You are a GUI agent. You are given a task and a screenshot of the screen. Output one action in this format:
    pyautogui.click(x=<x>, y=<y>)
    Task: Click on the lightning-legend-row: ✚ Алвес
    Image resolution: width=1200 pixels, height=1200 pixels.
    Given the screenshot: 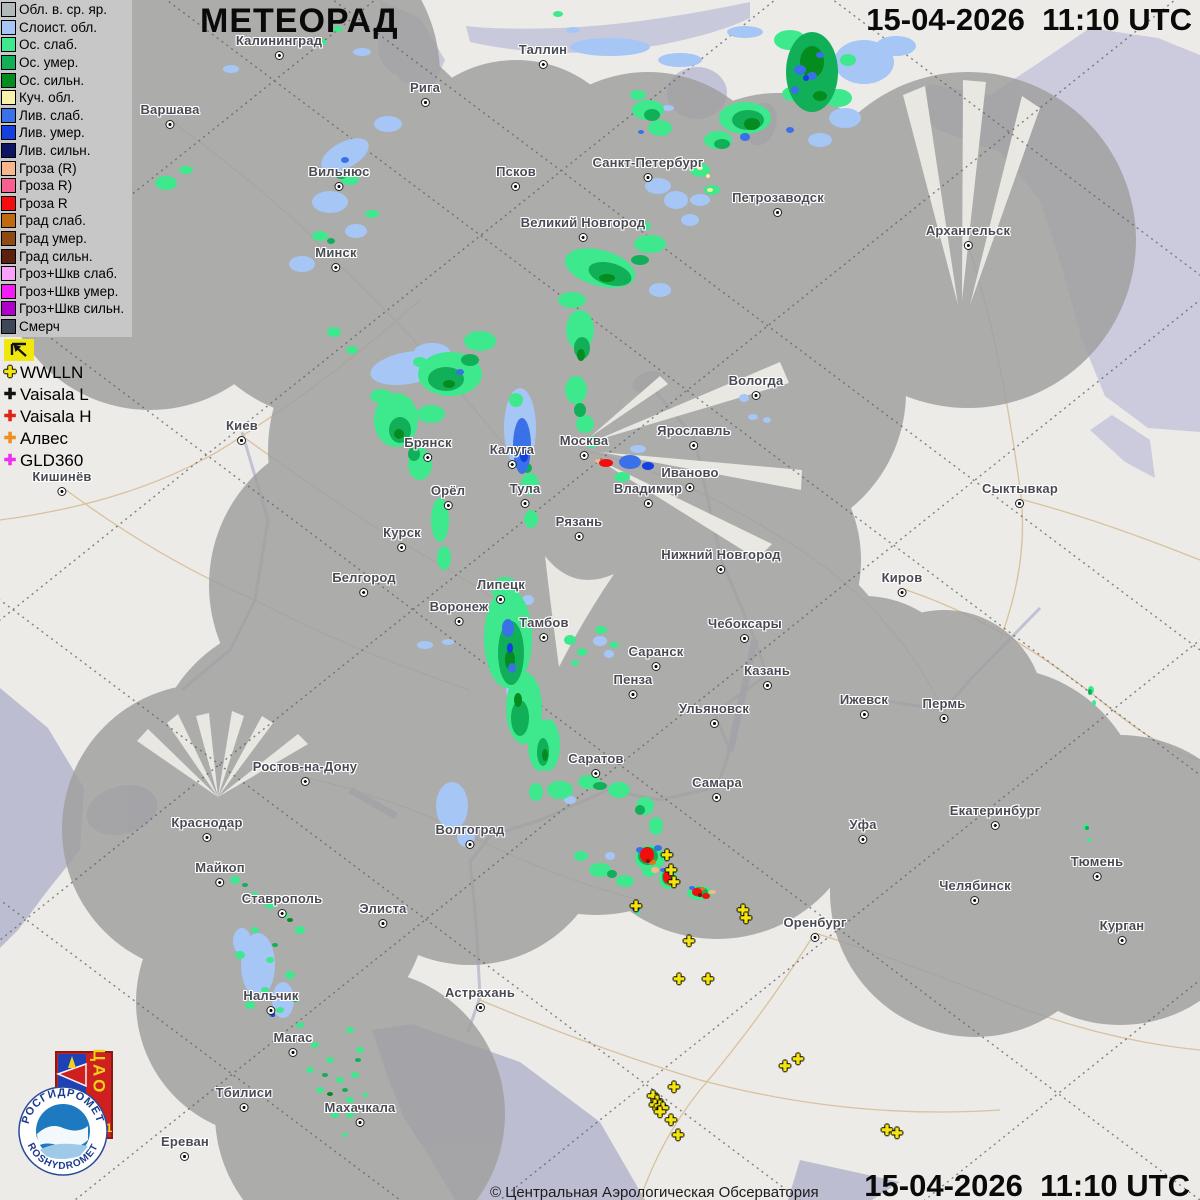 What is the action you would take?
    pyautogui.click(x=47, y=439)
    